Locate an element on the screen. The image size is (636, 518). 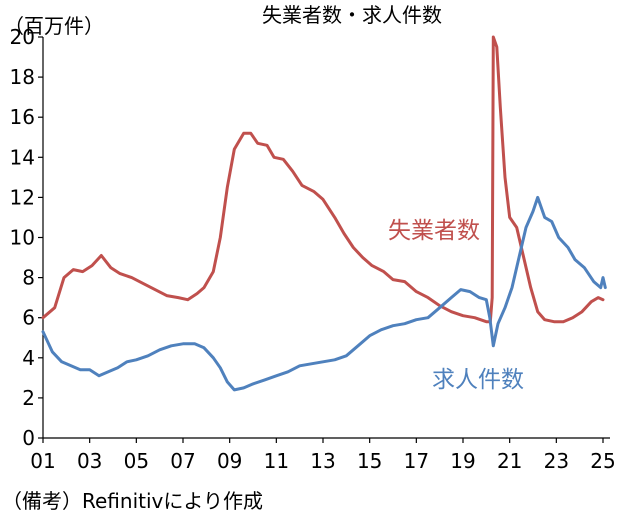
y-tick-label: 14 is located at coordinates (22, 157).